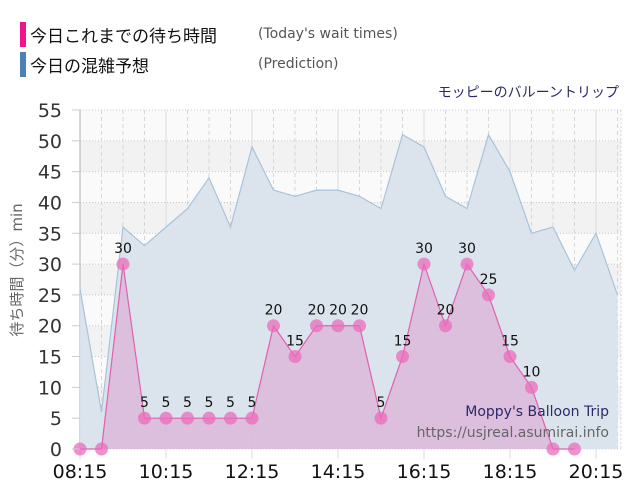  Describe the element at coordinates (50, 327) in the screenshot. I see `y-tick-label: 20` at that location.